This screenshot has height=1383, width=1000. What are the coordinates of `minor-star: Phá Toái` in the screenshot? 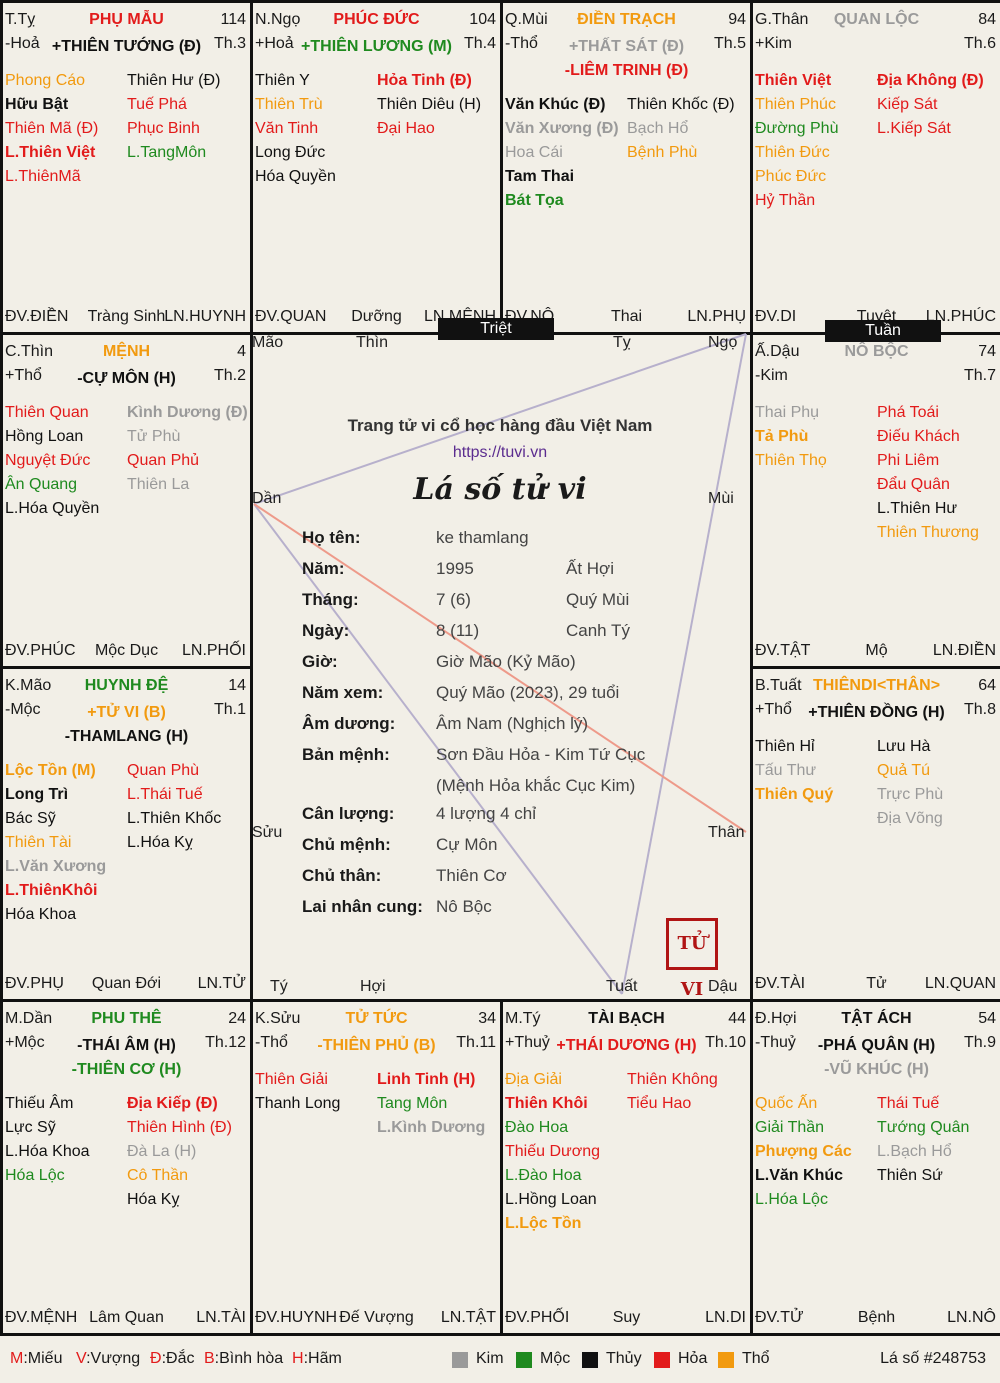 It's located at (908, 412).